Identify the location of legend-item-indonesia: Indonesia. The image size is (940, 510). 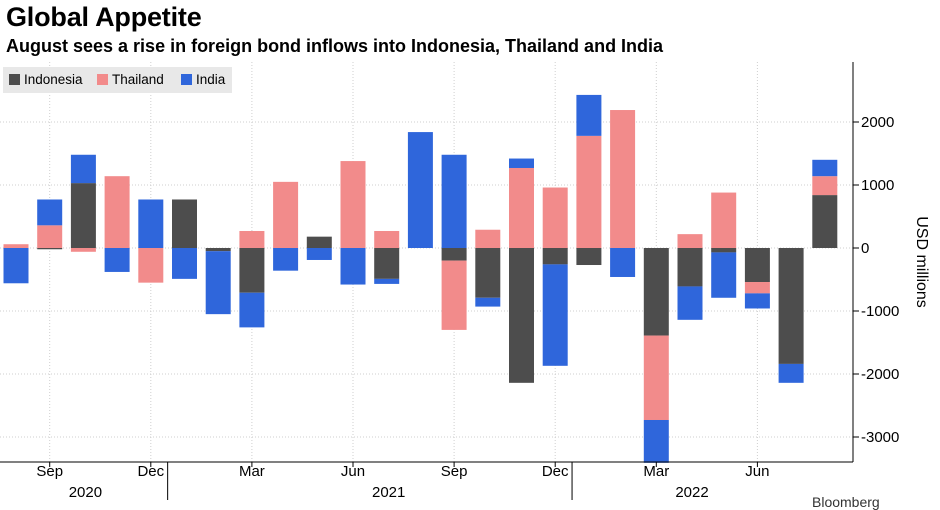
(46, 79).